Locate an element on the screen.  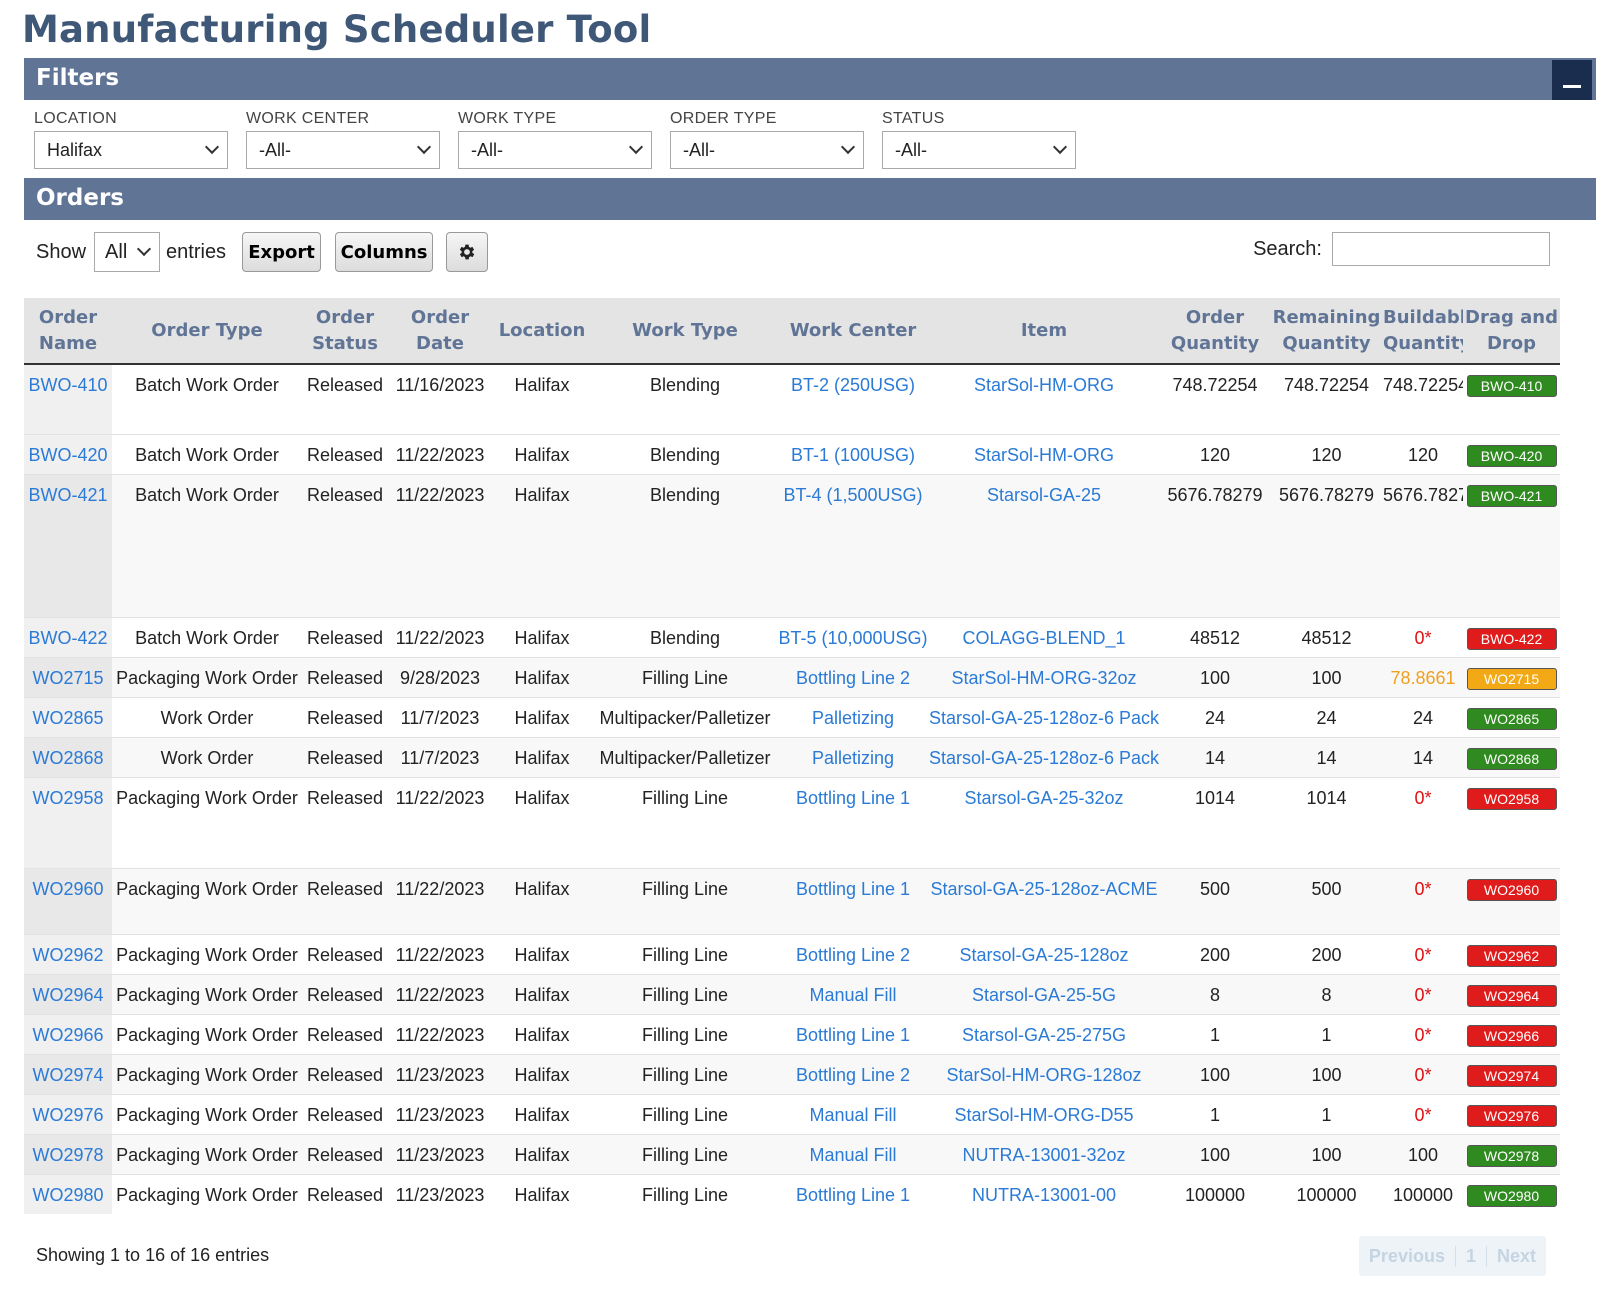
order-name-link: WO2715 is located at coordinates (68, 677).